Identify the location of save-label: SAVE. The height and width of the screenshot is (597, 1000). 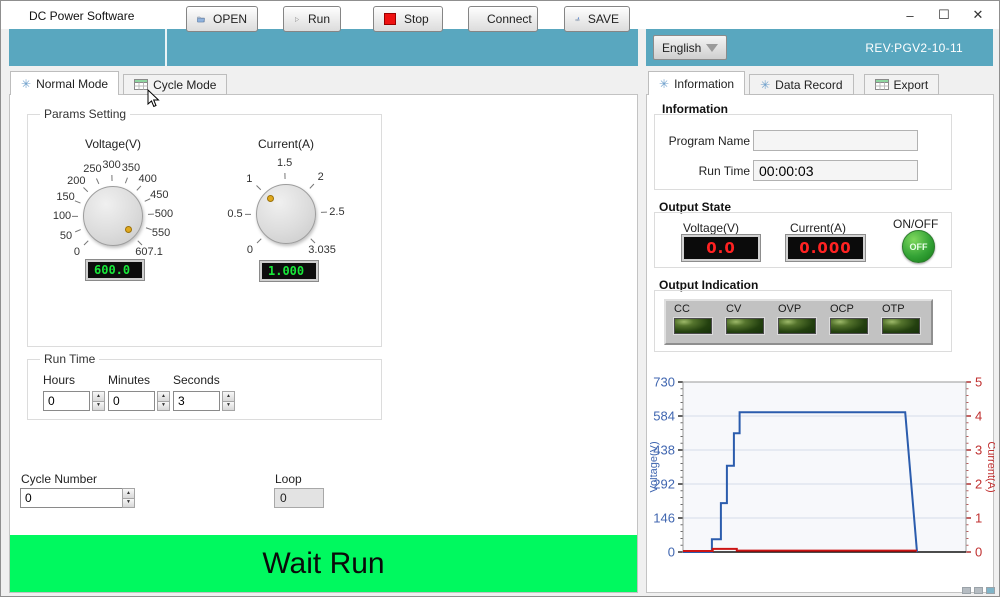
(603, 19).